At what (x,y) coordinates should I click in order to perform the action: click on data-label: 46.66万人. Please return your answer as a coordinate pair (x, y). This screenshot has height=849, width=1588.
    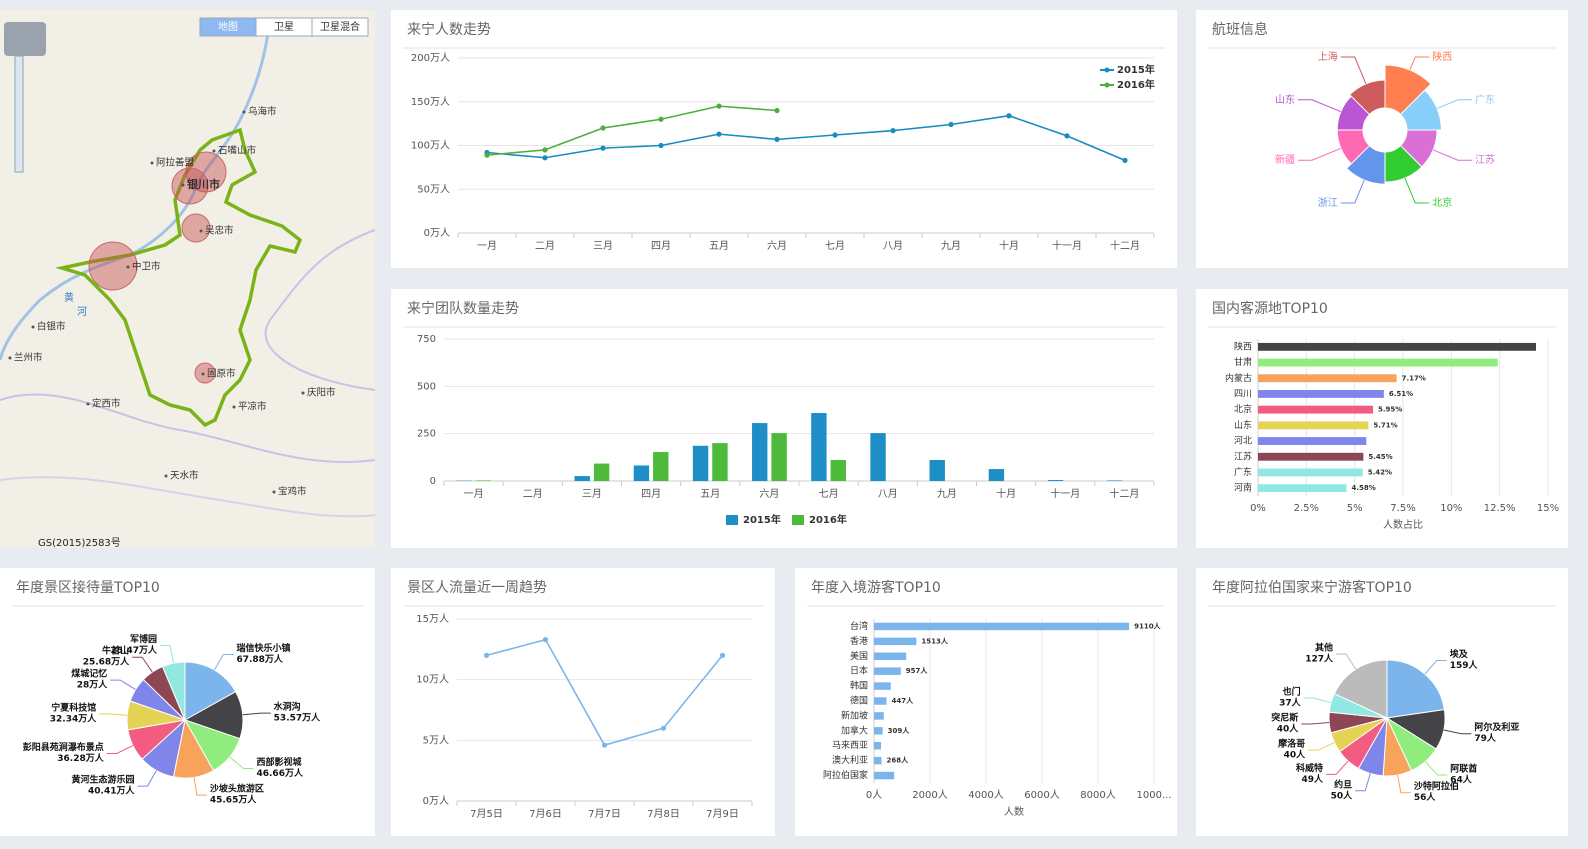
    Looking at the image, I should click on (279, 773).